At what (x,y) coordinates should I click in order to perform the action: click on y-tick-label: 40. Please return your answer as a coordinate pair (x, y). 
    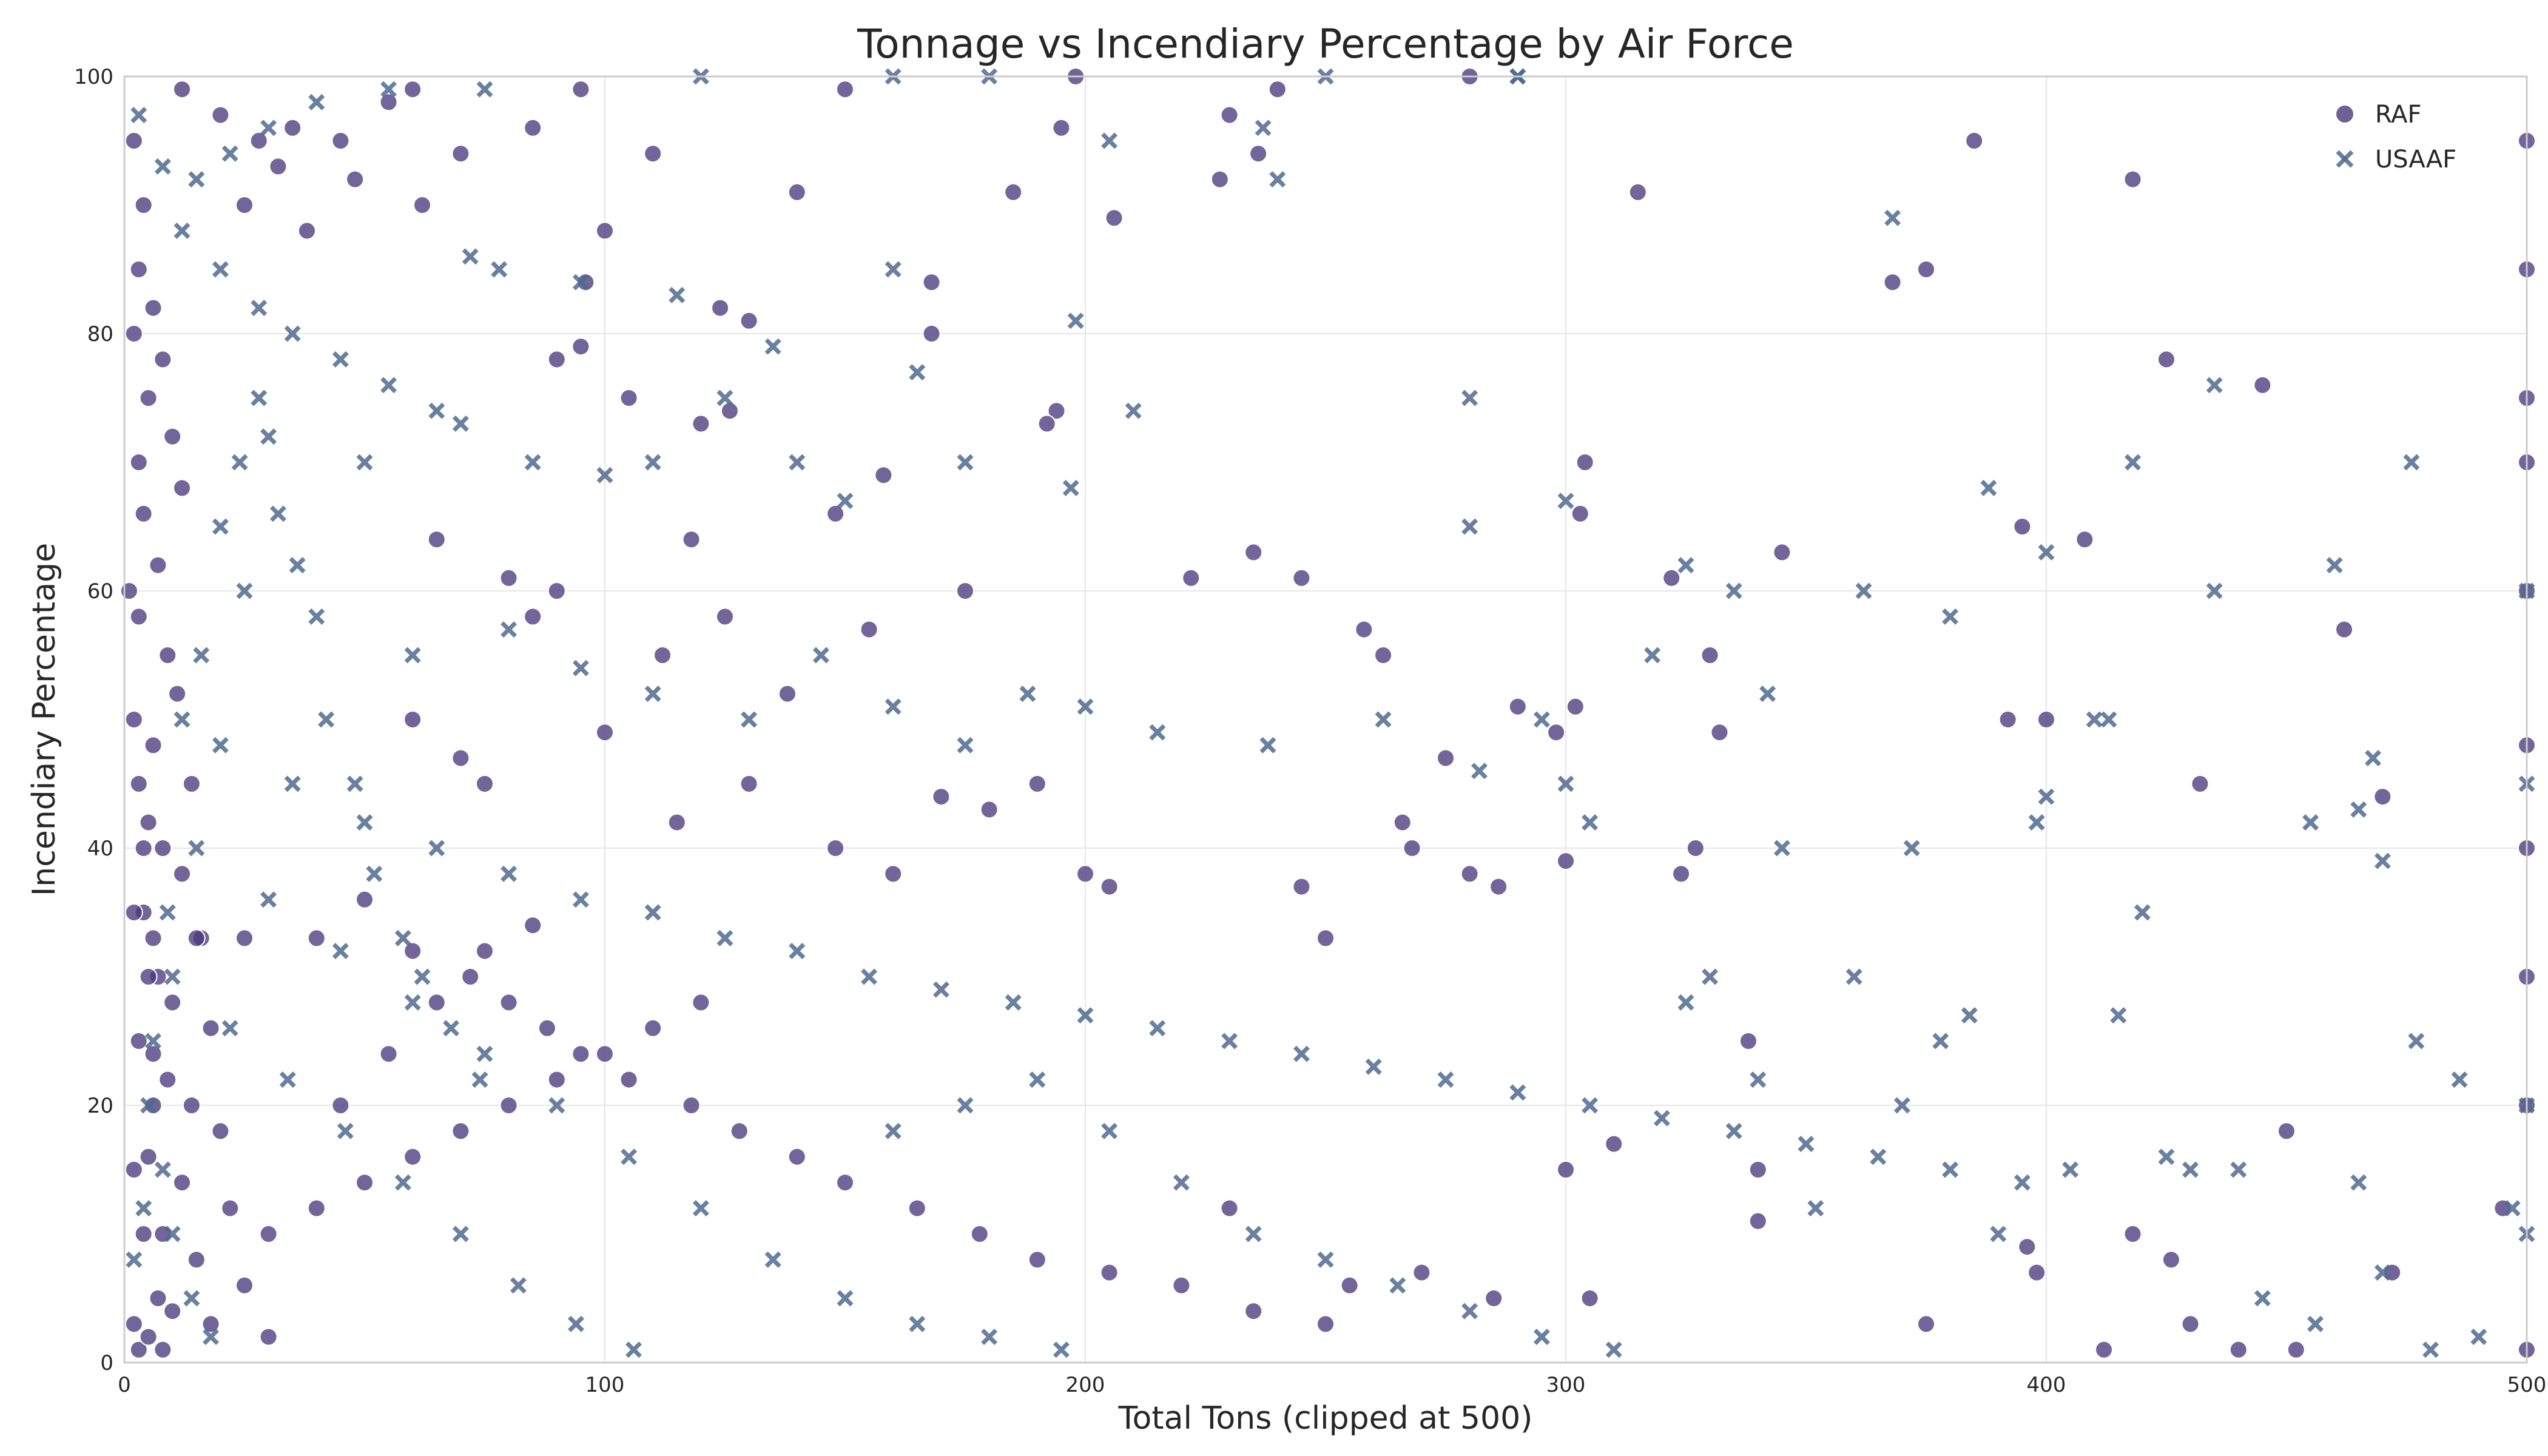
    Looking at the image, I should click on (100, 849).